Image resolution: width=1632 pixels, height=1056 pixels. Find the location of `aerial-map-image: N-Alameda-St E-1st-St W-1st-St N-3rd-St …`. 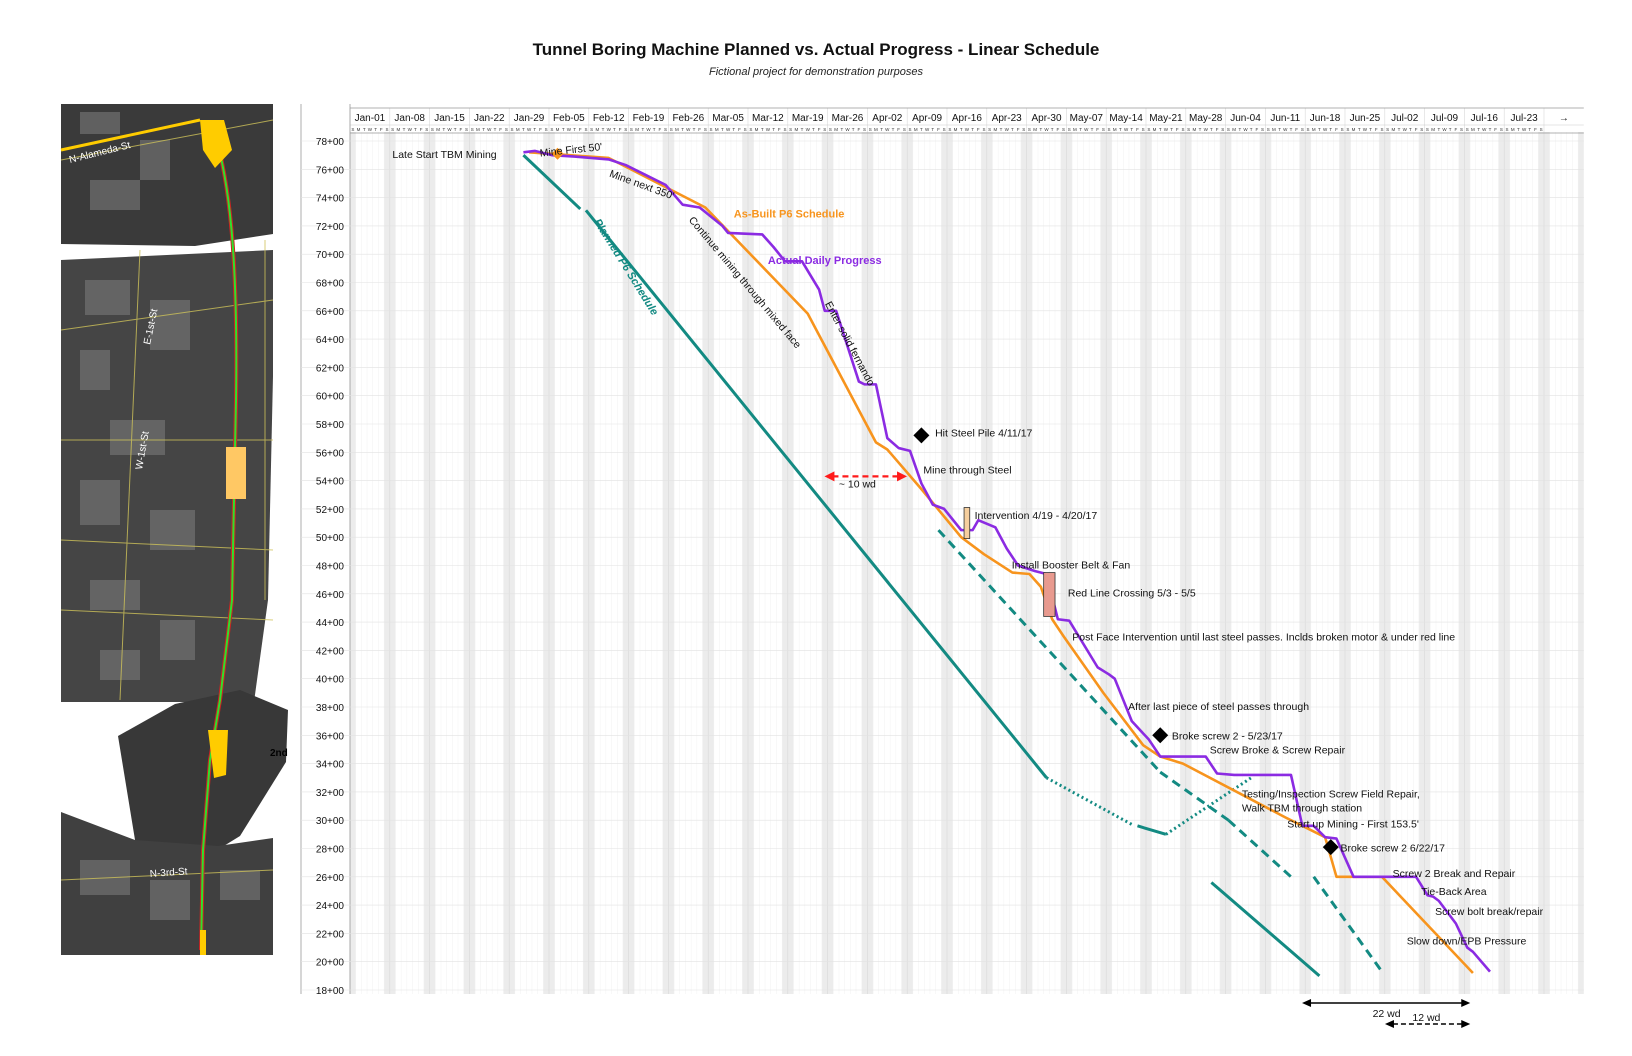

aerial-map-image: N-Alameda-St E-1st-St W-1st-St N-3rd-St … is located at coordinates (174, 529).